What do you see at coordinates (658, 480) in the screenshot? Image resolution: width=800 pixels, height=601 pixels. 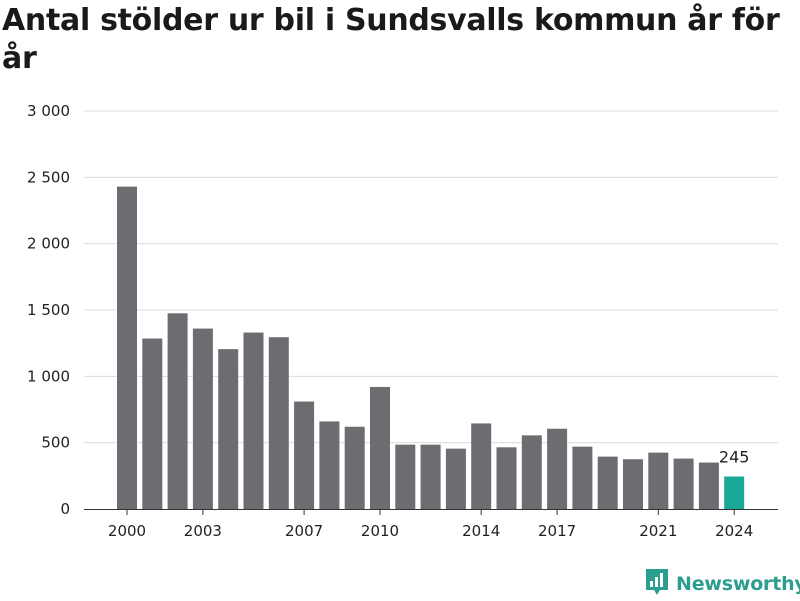 I see `bar-2021` at bounding box center [658, 480].